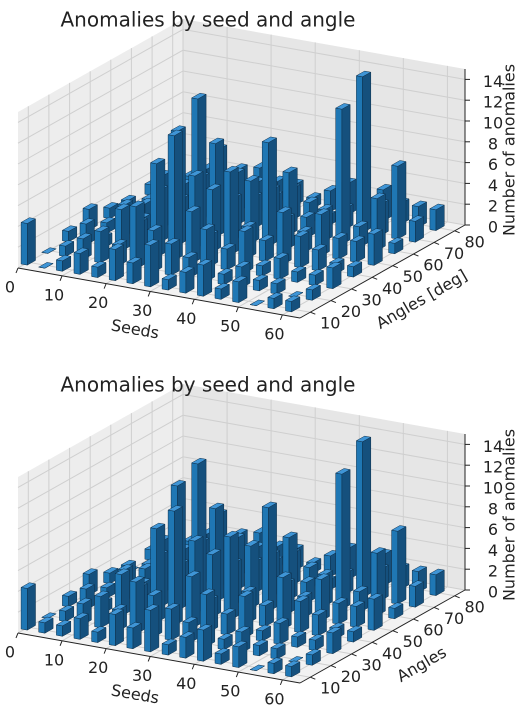  Describe the element at coordinates (230, 691) in the screenshot. I see `x-tick-label: 50` at that location.